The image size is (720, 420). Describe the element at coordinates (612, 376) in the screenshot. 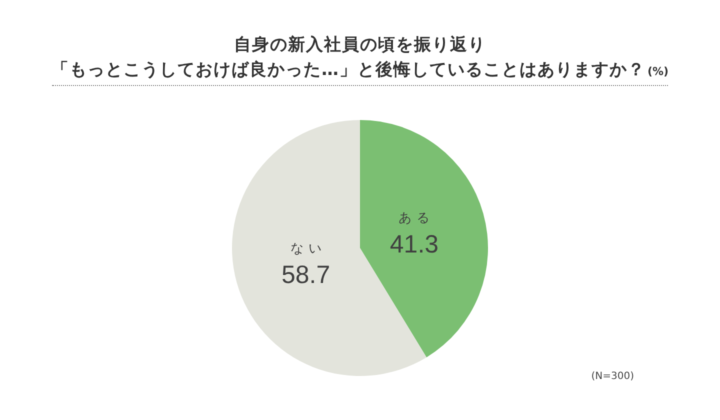

I see `text: (N=300)` at that location.